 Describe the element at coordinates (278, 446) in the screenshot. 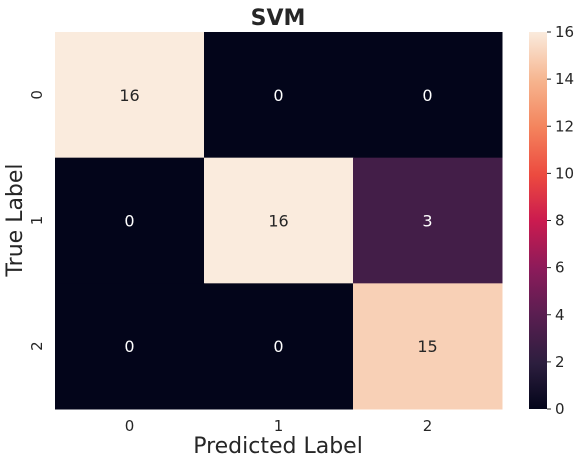

I see `x-axis-label: Predicted Label` at that location.